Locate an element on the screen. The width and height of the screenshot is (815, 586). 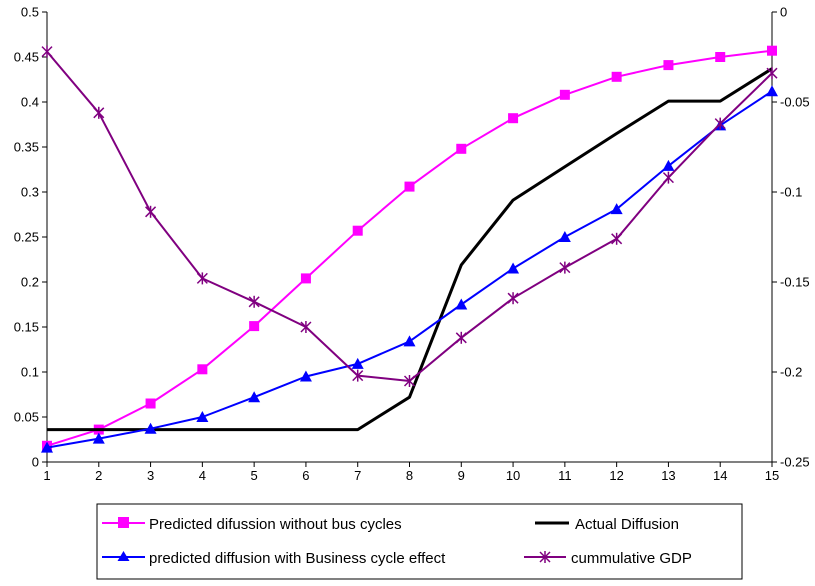
legend-swatch-square-marker is located at coordinates (123, 522).